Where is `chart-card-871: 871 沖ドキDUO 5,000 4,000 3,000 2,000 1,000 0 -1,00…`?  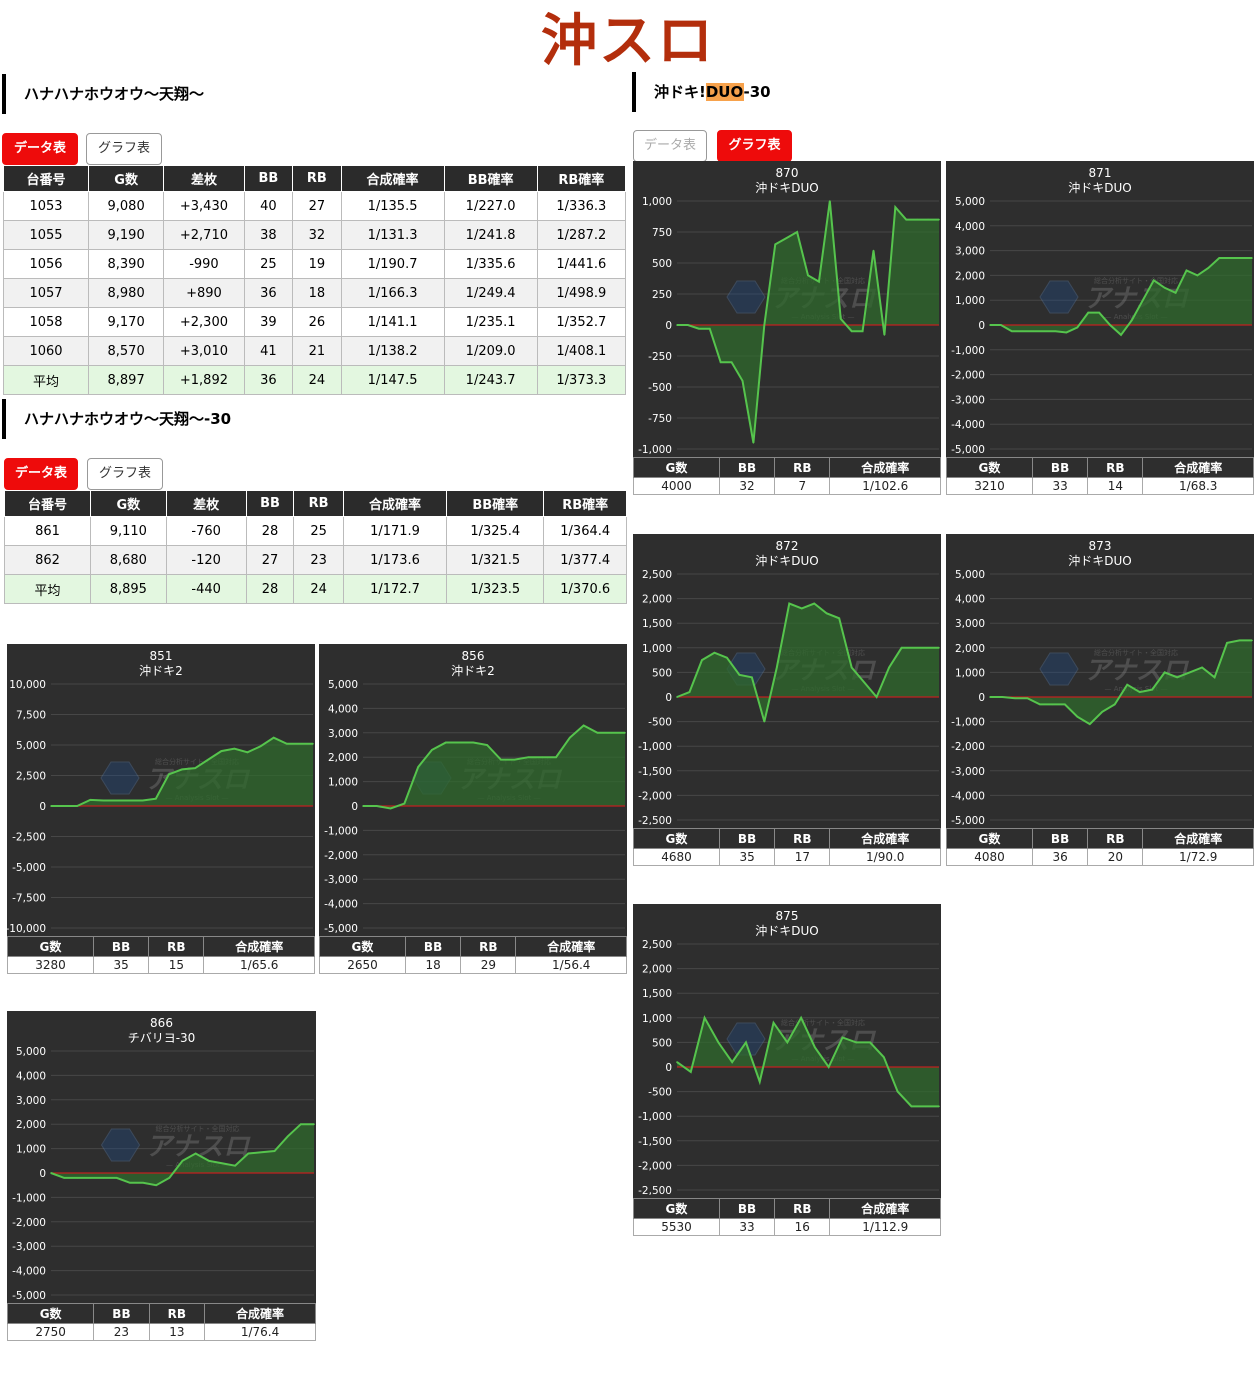
chart-card-871: 871 沖ドキDUO 5,000 4,000 3,000 2,000 1,000 0 -1,00… is located at coordinates (1100, 328).